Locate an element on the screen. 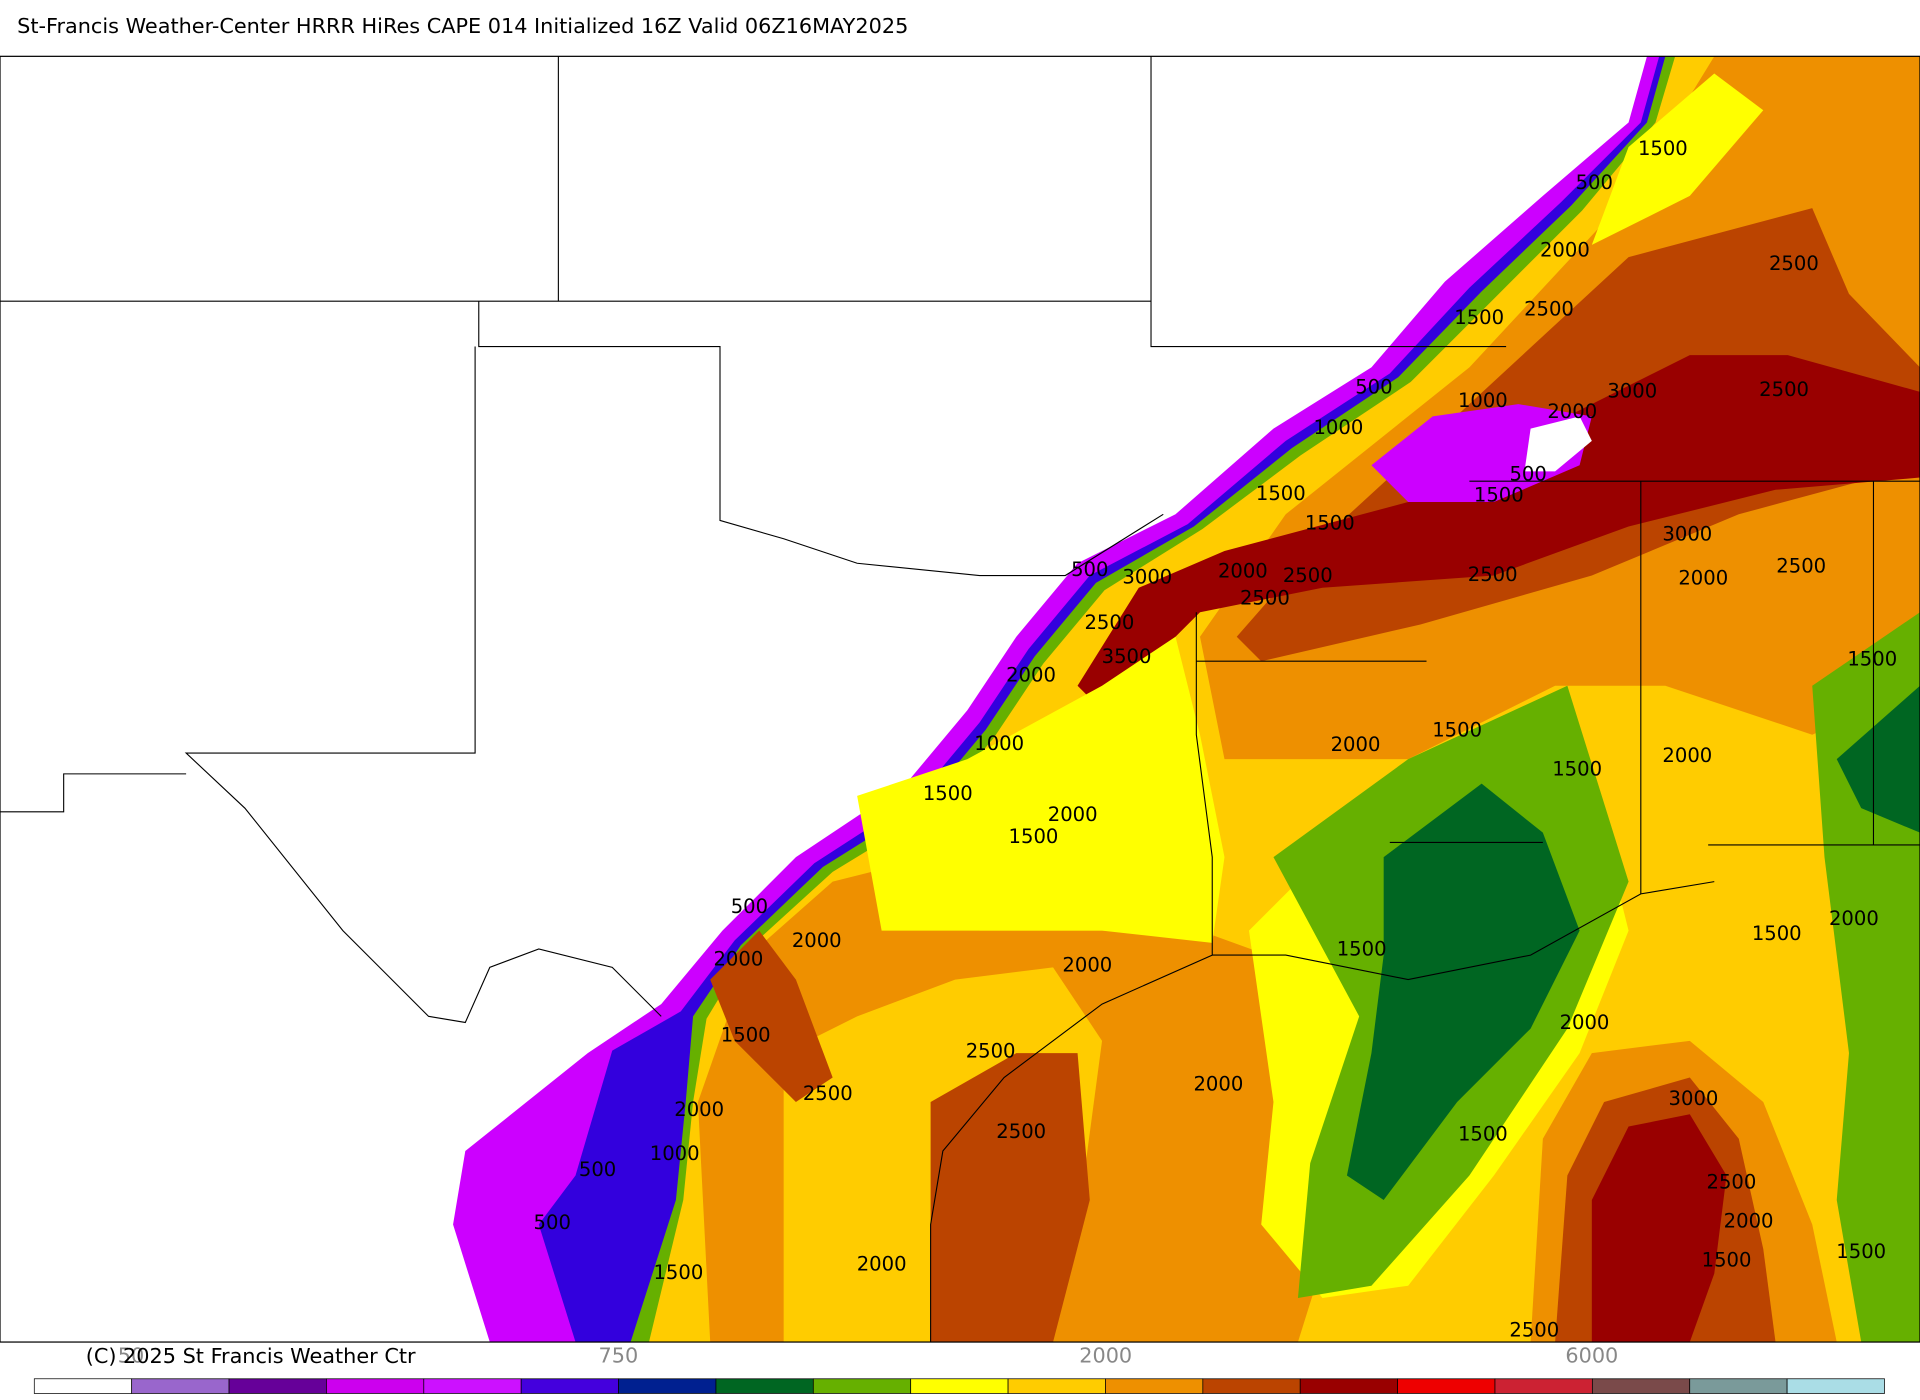  colorbar-label: 2000 is located at coordinates (1105, 1356).